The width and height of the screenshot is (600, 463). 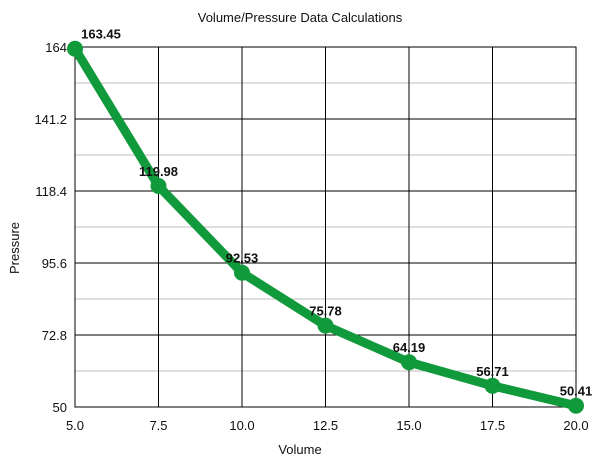 I want to click on y-tick-label: 141.2, so click(x=50, y=119).